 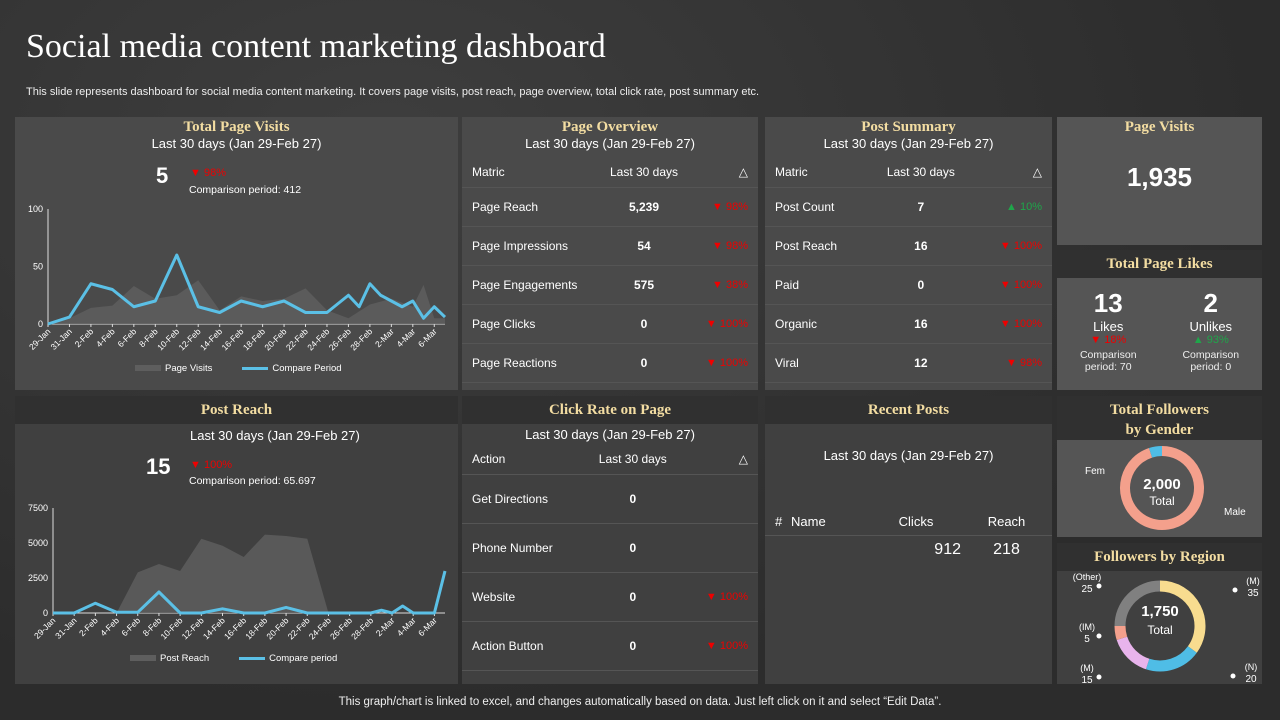 I want to click on y-tick-label: 0, so click(x=40, y=324).